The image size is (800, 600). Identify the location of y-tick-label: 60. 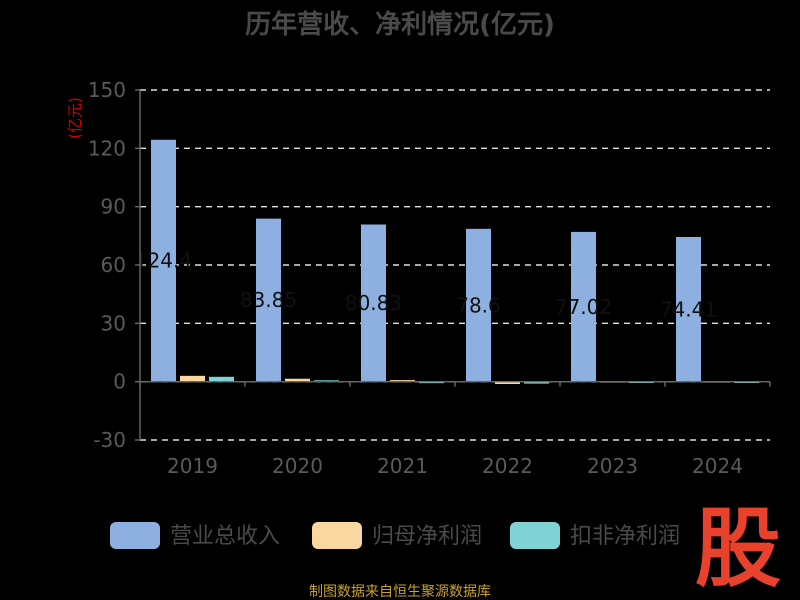
(113, 265).